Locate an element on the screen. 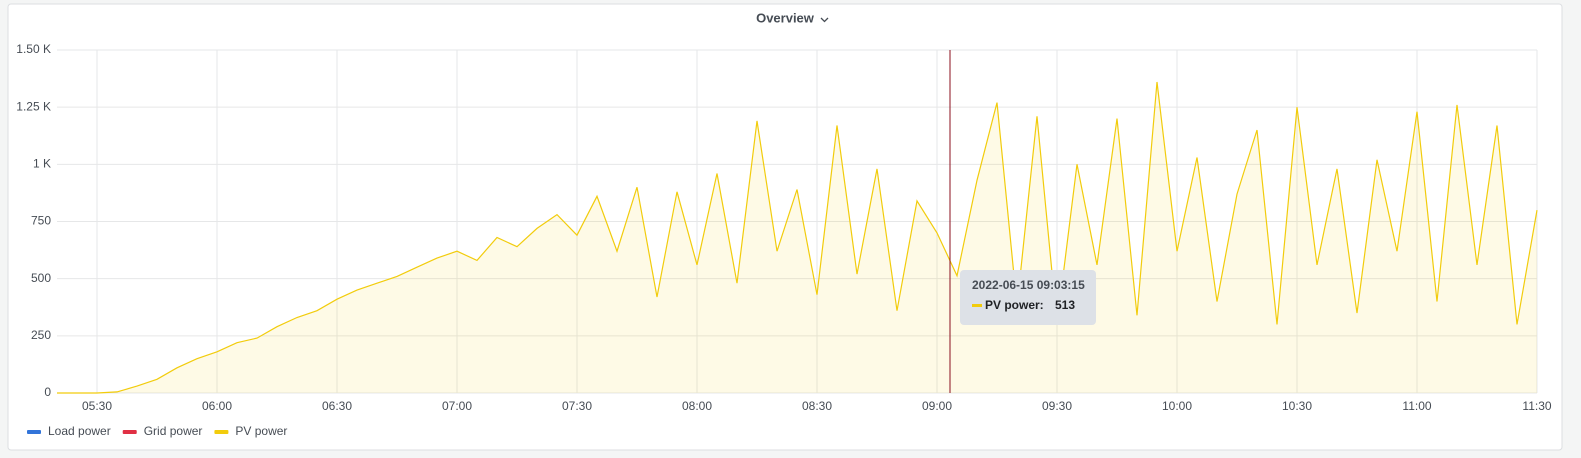 This screenshot has height=458, width=1581. x-tick-label: 10:30 is located at coordinates (1297, 406).